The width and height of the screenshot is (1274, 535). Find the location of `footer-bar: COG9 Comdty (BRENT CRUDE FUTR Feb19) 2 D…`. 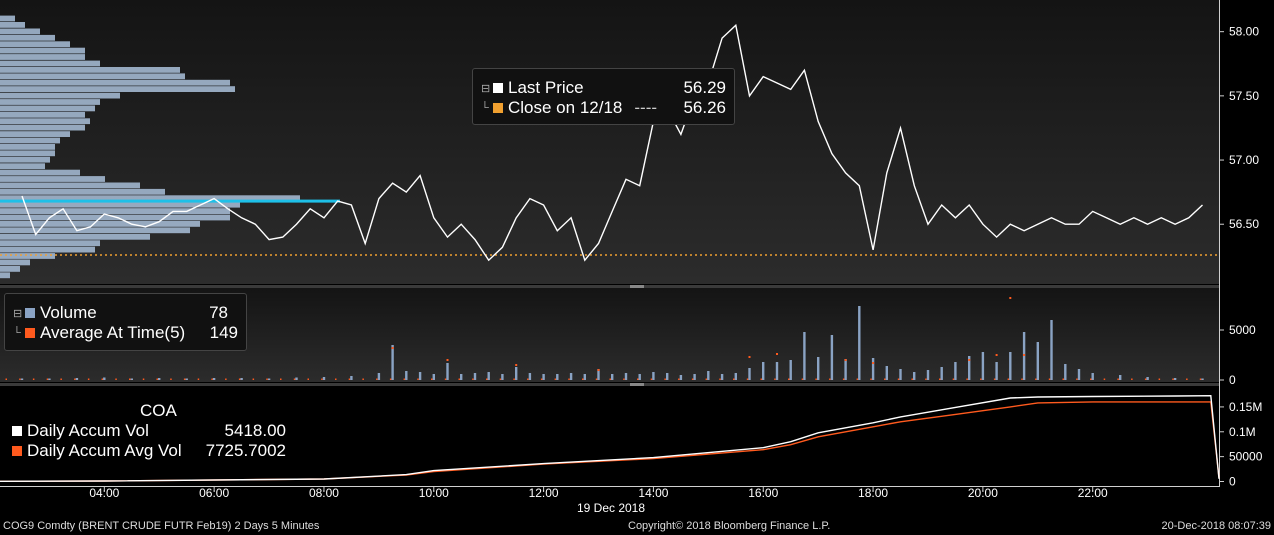

footer-bar: COG9 Comdty (BRENT CRUDE FUTR Feb19) 2 D… is located at coordinates (637, 526).